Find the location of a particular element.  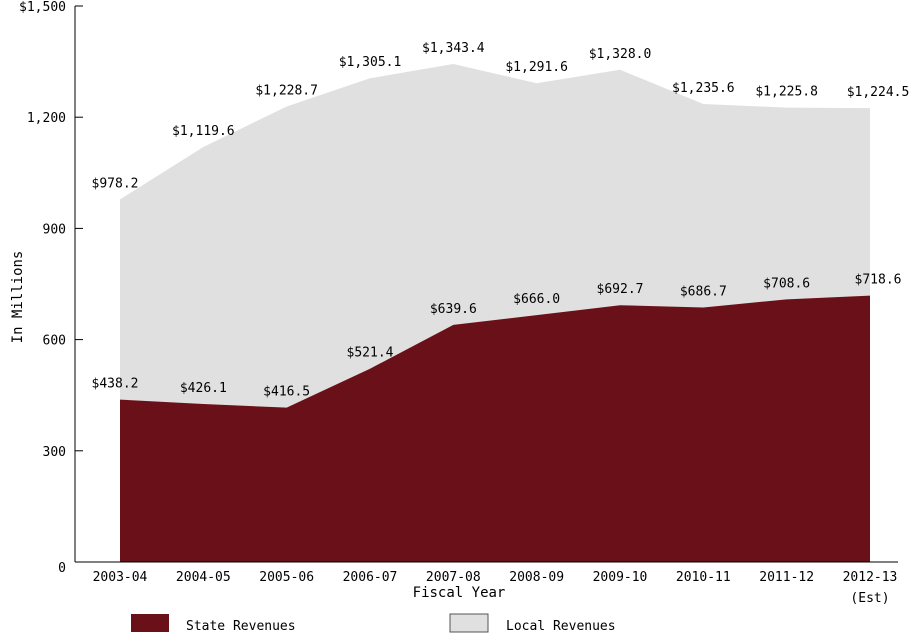

y-tick-label: 1,200 is located at coordinates (46, 118).